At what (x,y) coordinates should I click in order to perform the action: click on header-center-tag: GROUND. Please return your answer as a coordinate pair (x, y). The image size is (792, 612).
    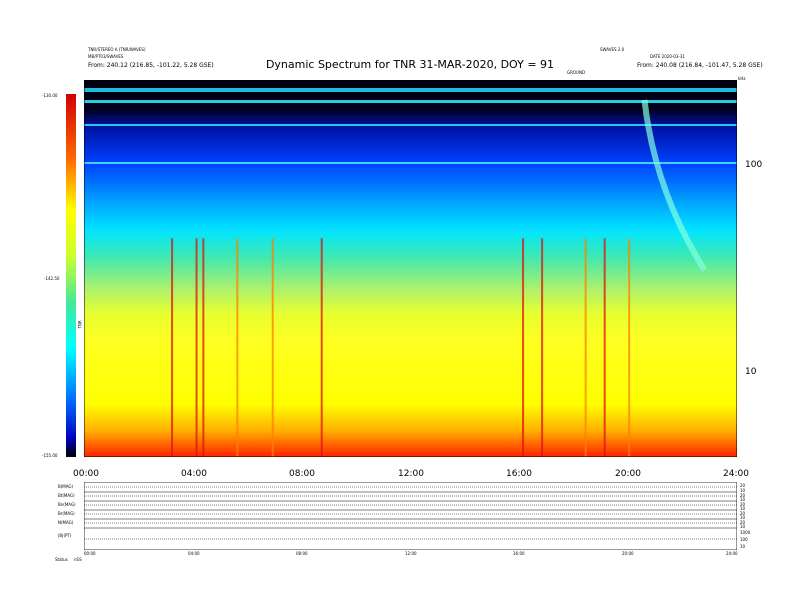
    Looking at the image, I should click on (576, 72).